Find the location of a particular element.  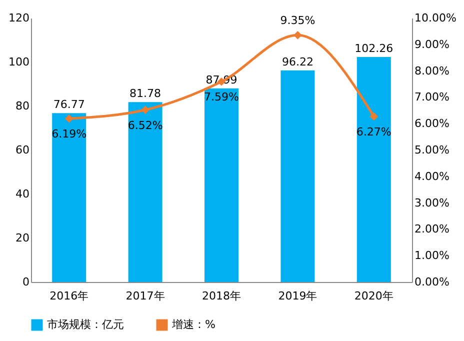

data-label: 96.22 is located at coordinates (298, 61).